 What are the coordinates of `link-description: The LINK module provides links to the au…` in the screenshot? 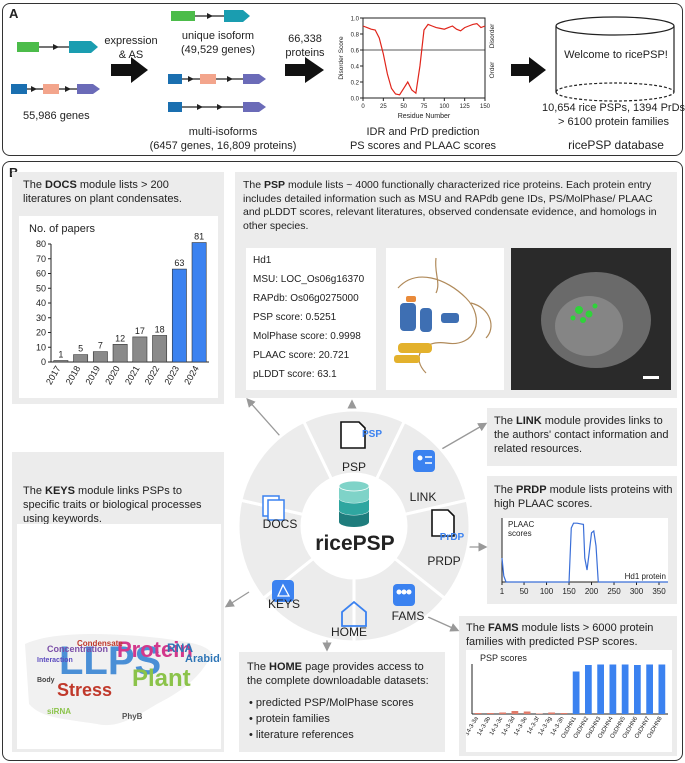 It's located at (581, 435).